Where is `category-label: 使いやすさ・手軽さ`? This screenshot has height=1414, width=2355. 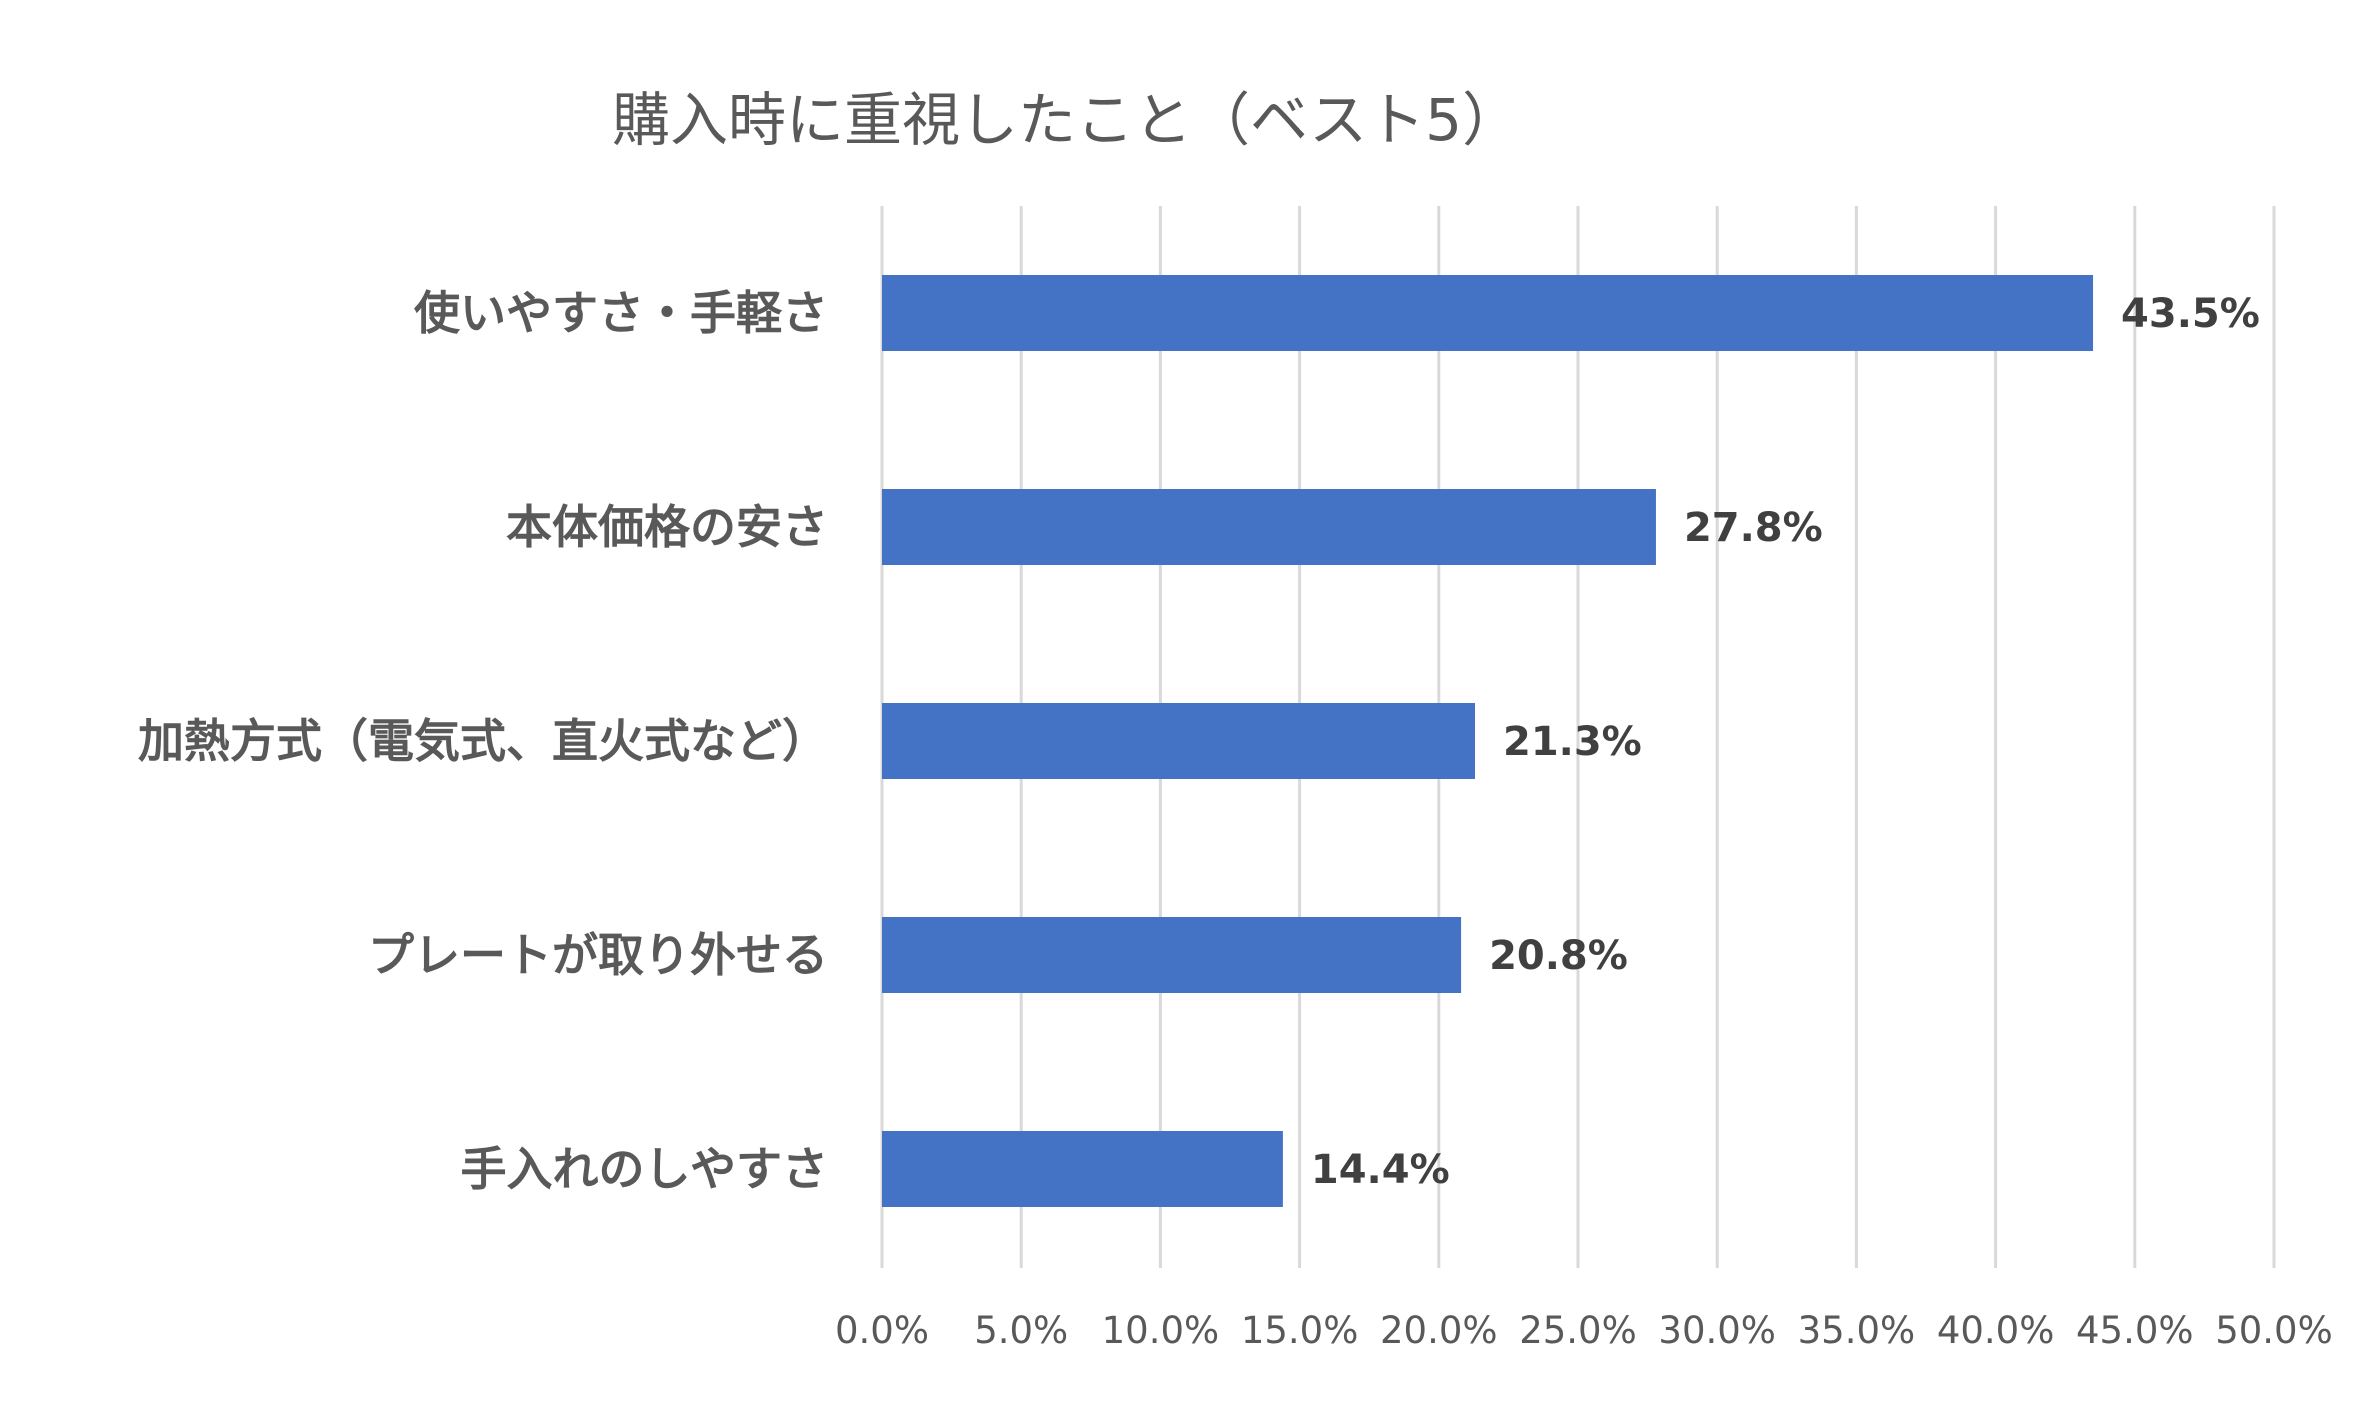 category-label: 使いやすさ・手軽さ is located at coordinates (621, 313).